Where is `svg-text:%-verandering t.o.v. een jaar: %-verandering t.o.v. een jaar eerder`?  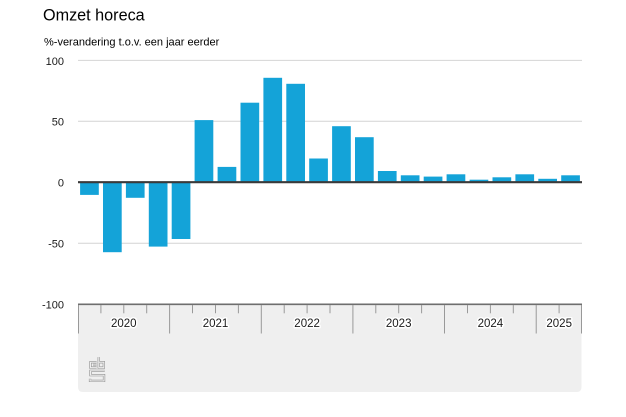
svg-text:%-verandering t.o.v. een jaar: %-verandering t.o.v. een jaar eerder is located at coordinates (132, 42).